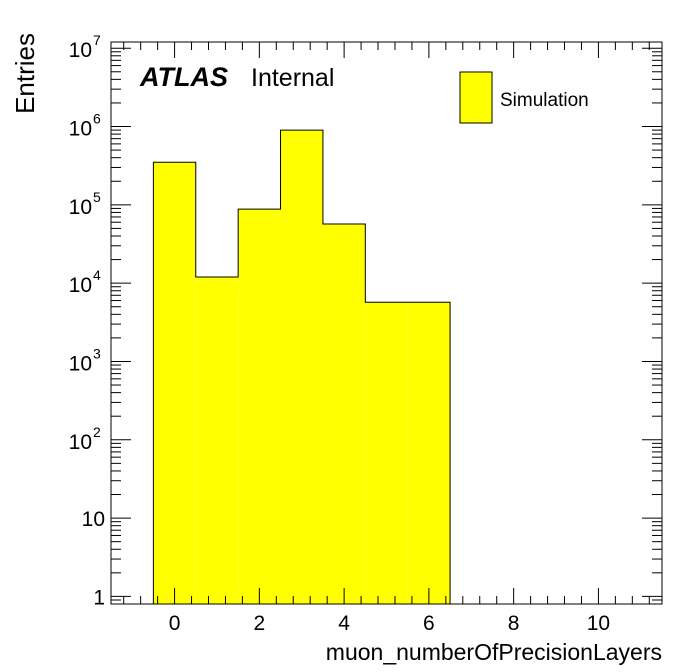  Describe the element at coordinates (97, 432) in the screenshot. I see `y-tick-exponent: 2` at that location.